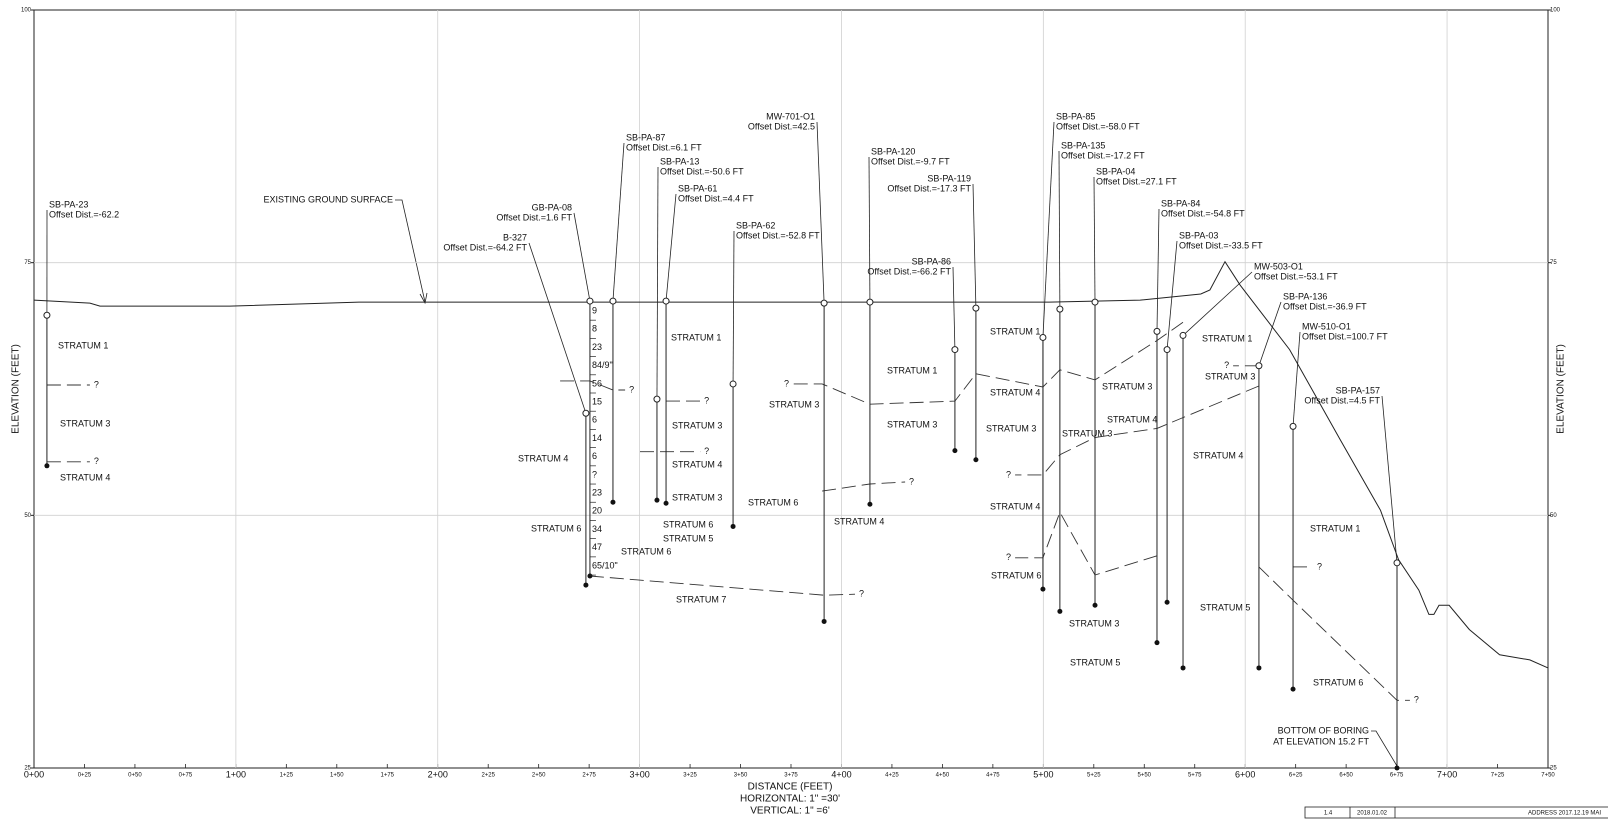 This screenshot has width=1608, height=838. Describe the element at coordinates (410, 251) in the screenshot. I see `ground-surface-leader` at that location.